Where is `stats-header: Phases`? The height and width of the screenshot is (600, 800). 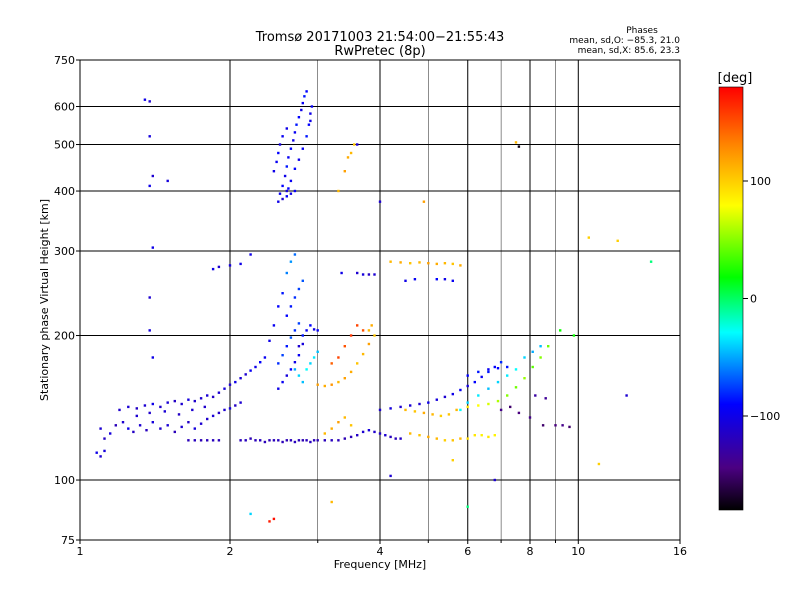 stats-header: Phases is located at coordinates (642, 31).